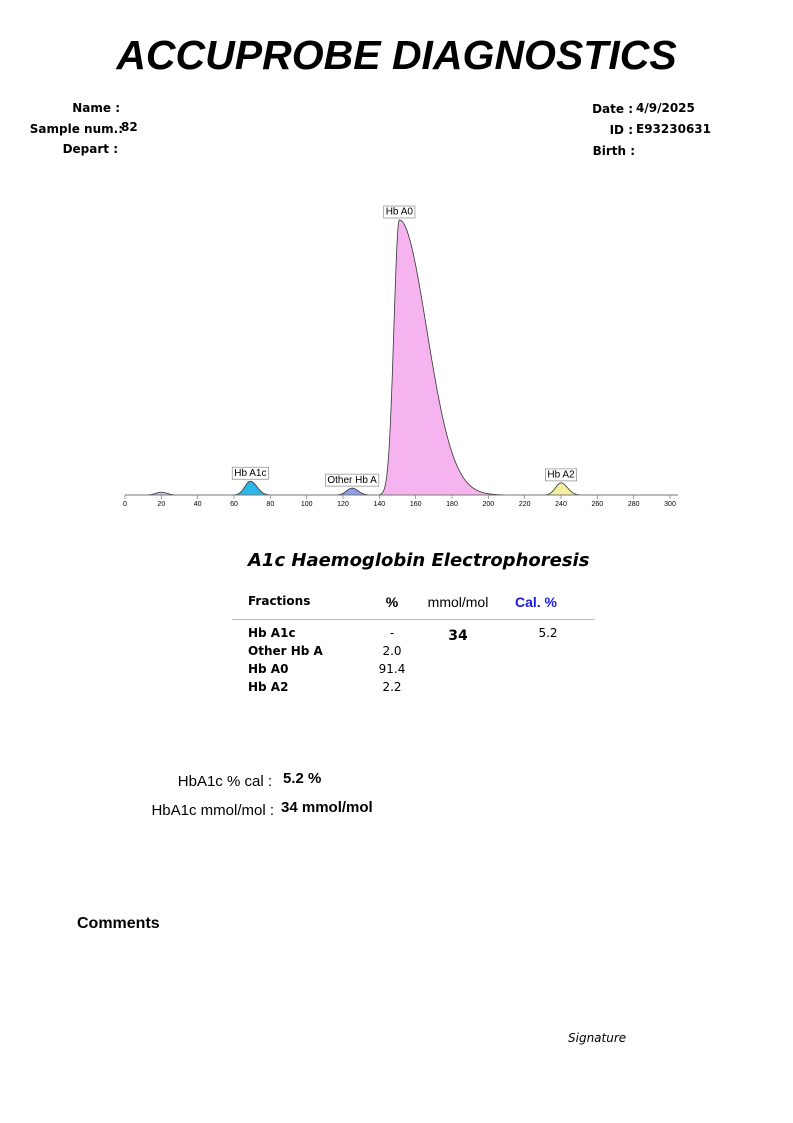 This screenshot has height=1123, width=793. I want to click on x-tick-label: 60, so click(234, 504).